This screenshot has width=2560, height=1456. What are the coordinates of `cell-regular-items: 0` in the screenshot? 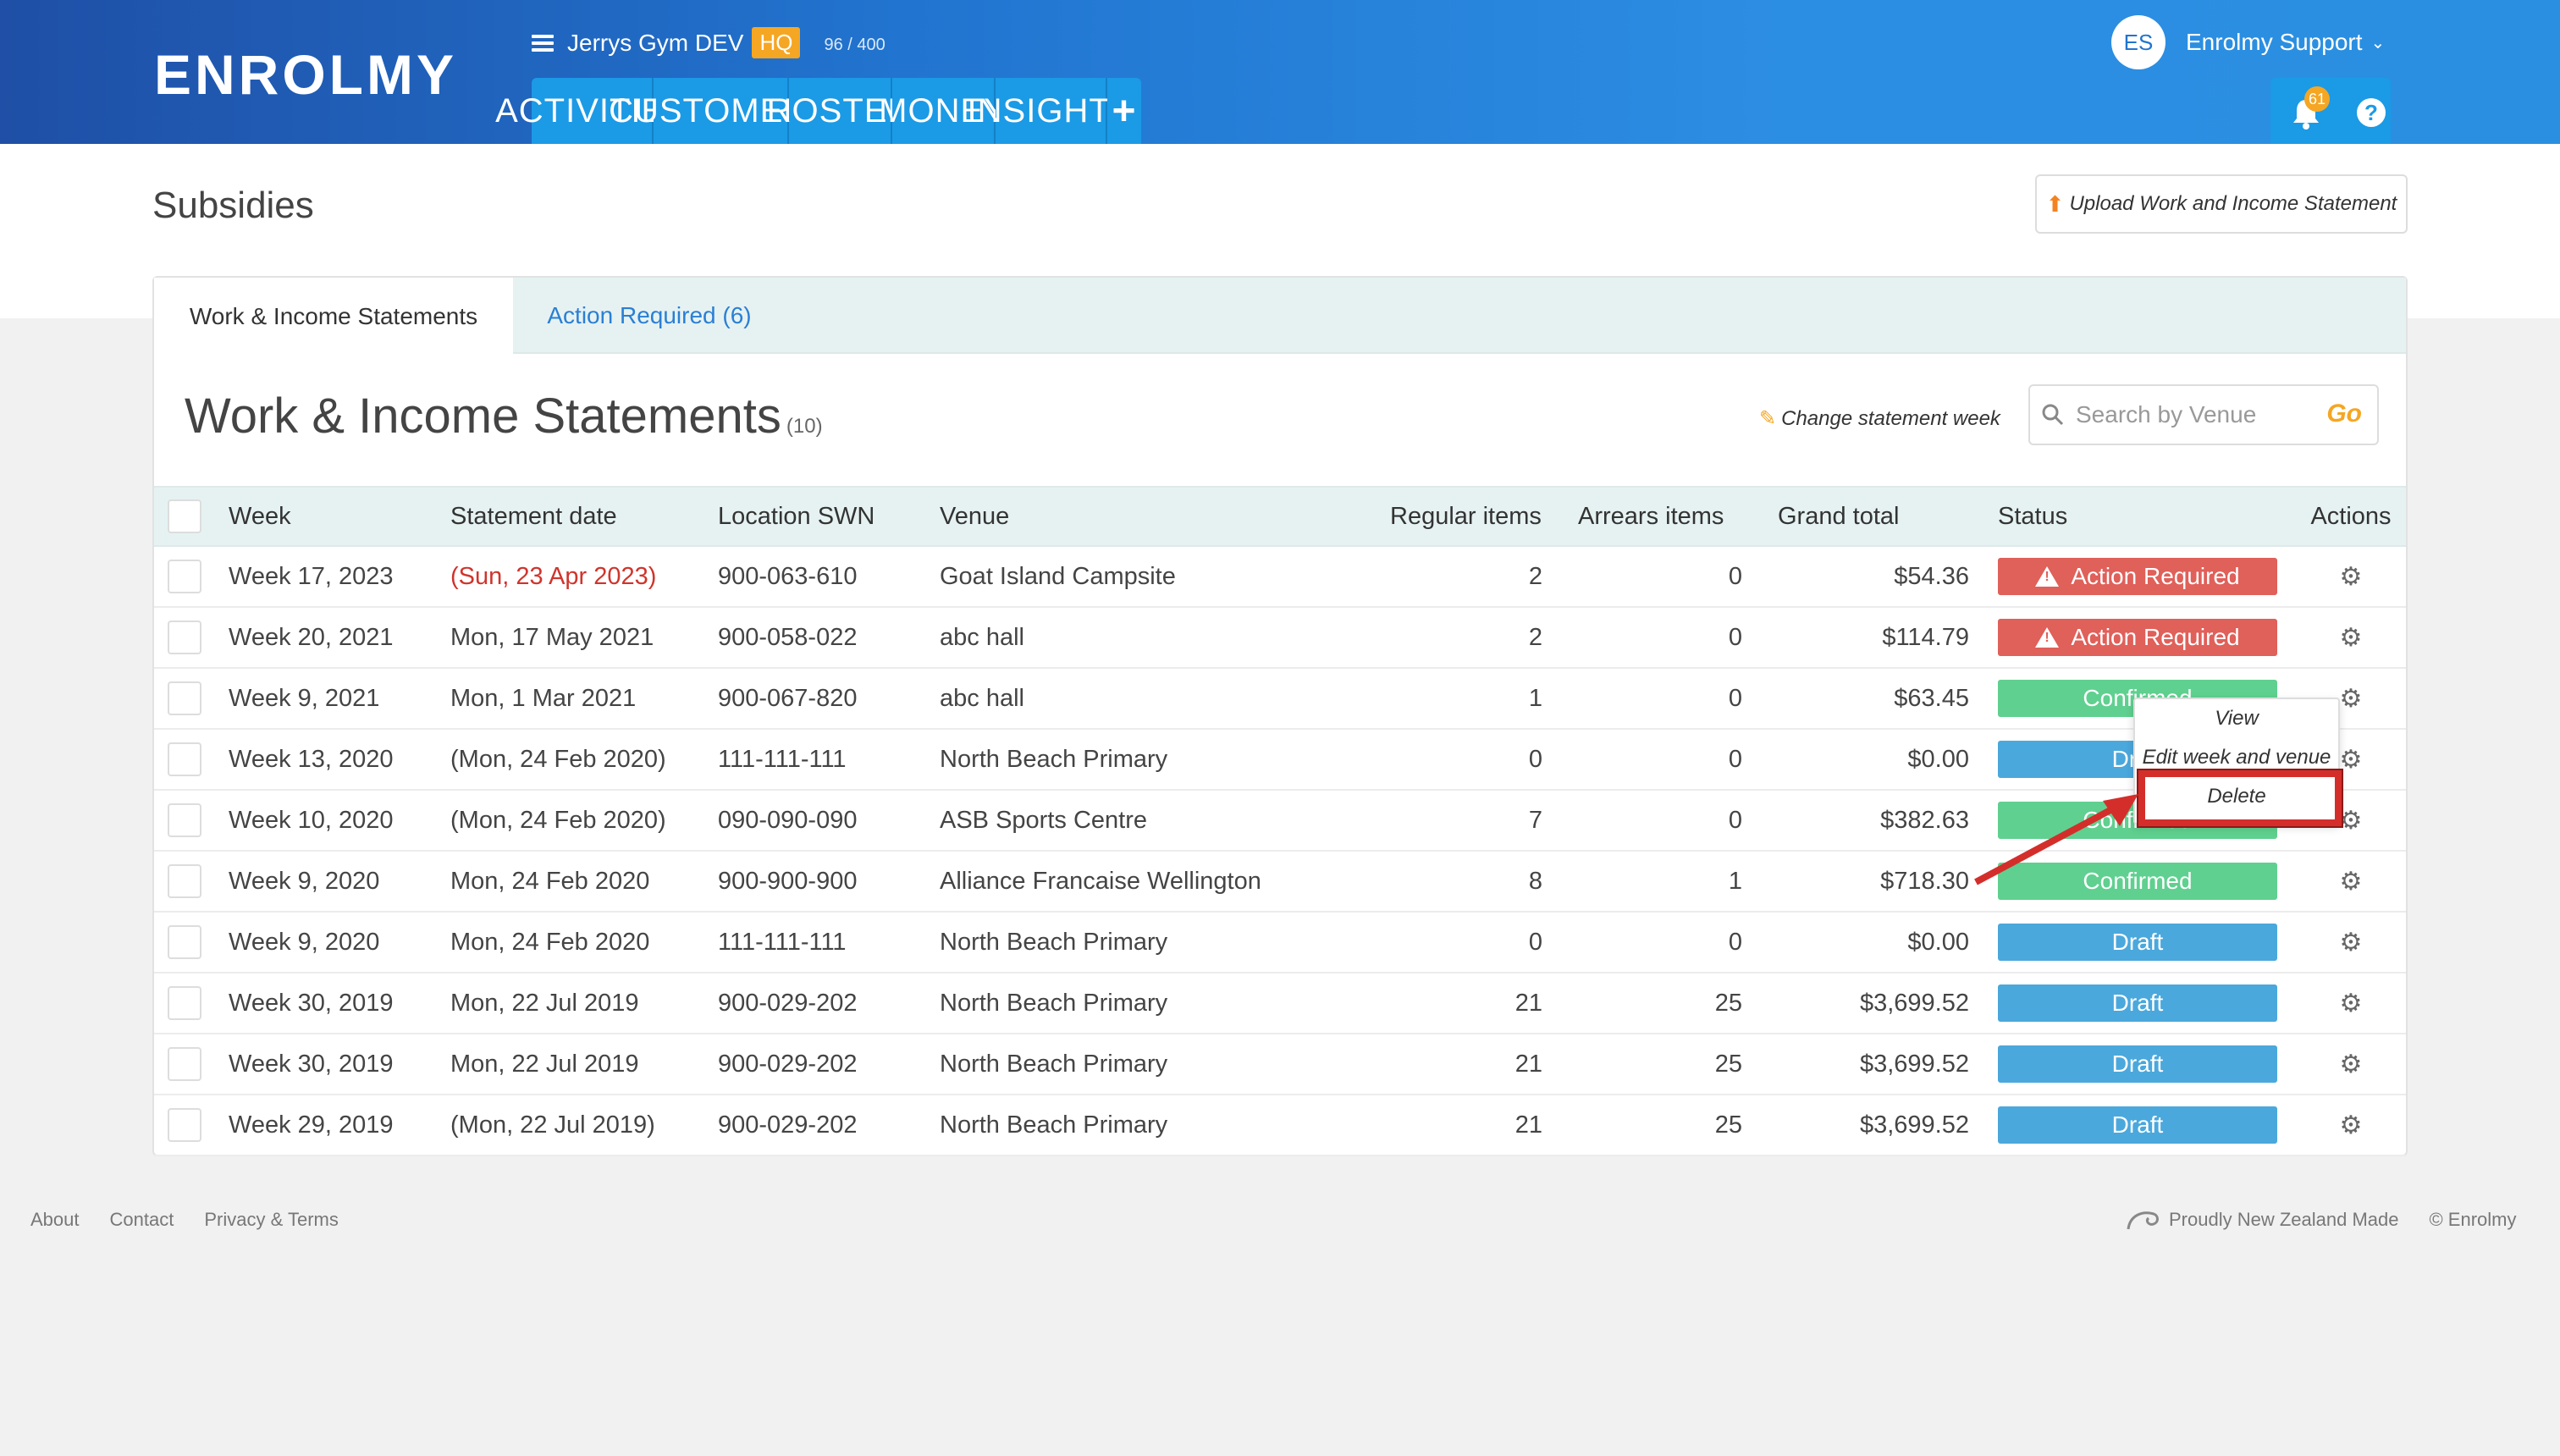 It's located at (1535, 759).